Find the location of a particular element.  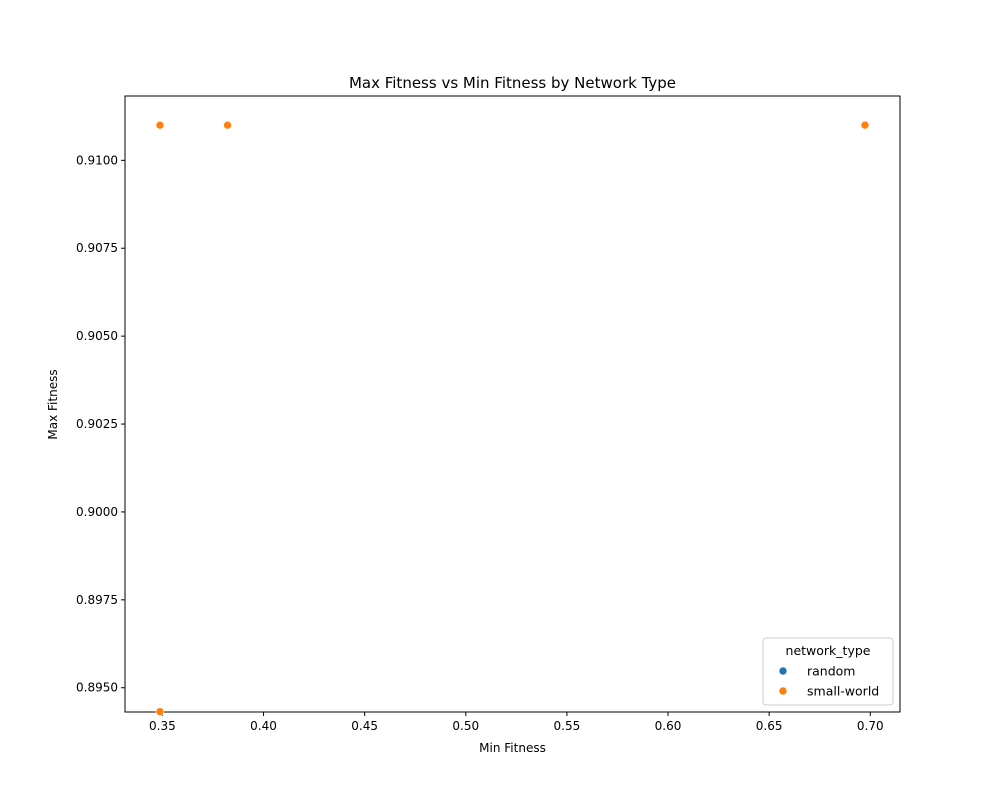

legend-title: network_type is located at coordinates (828, 650).